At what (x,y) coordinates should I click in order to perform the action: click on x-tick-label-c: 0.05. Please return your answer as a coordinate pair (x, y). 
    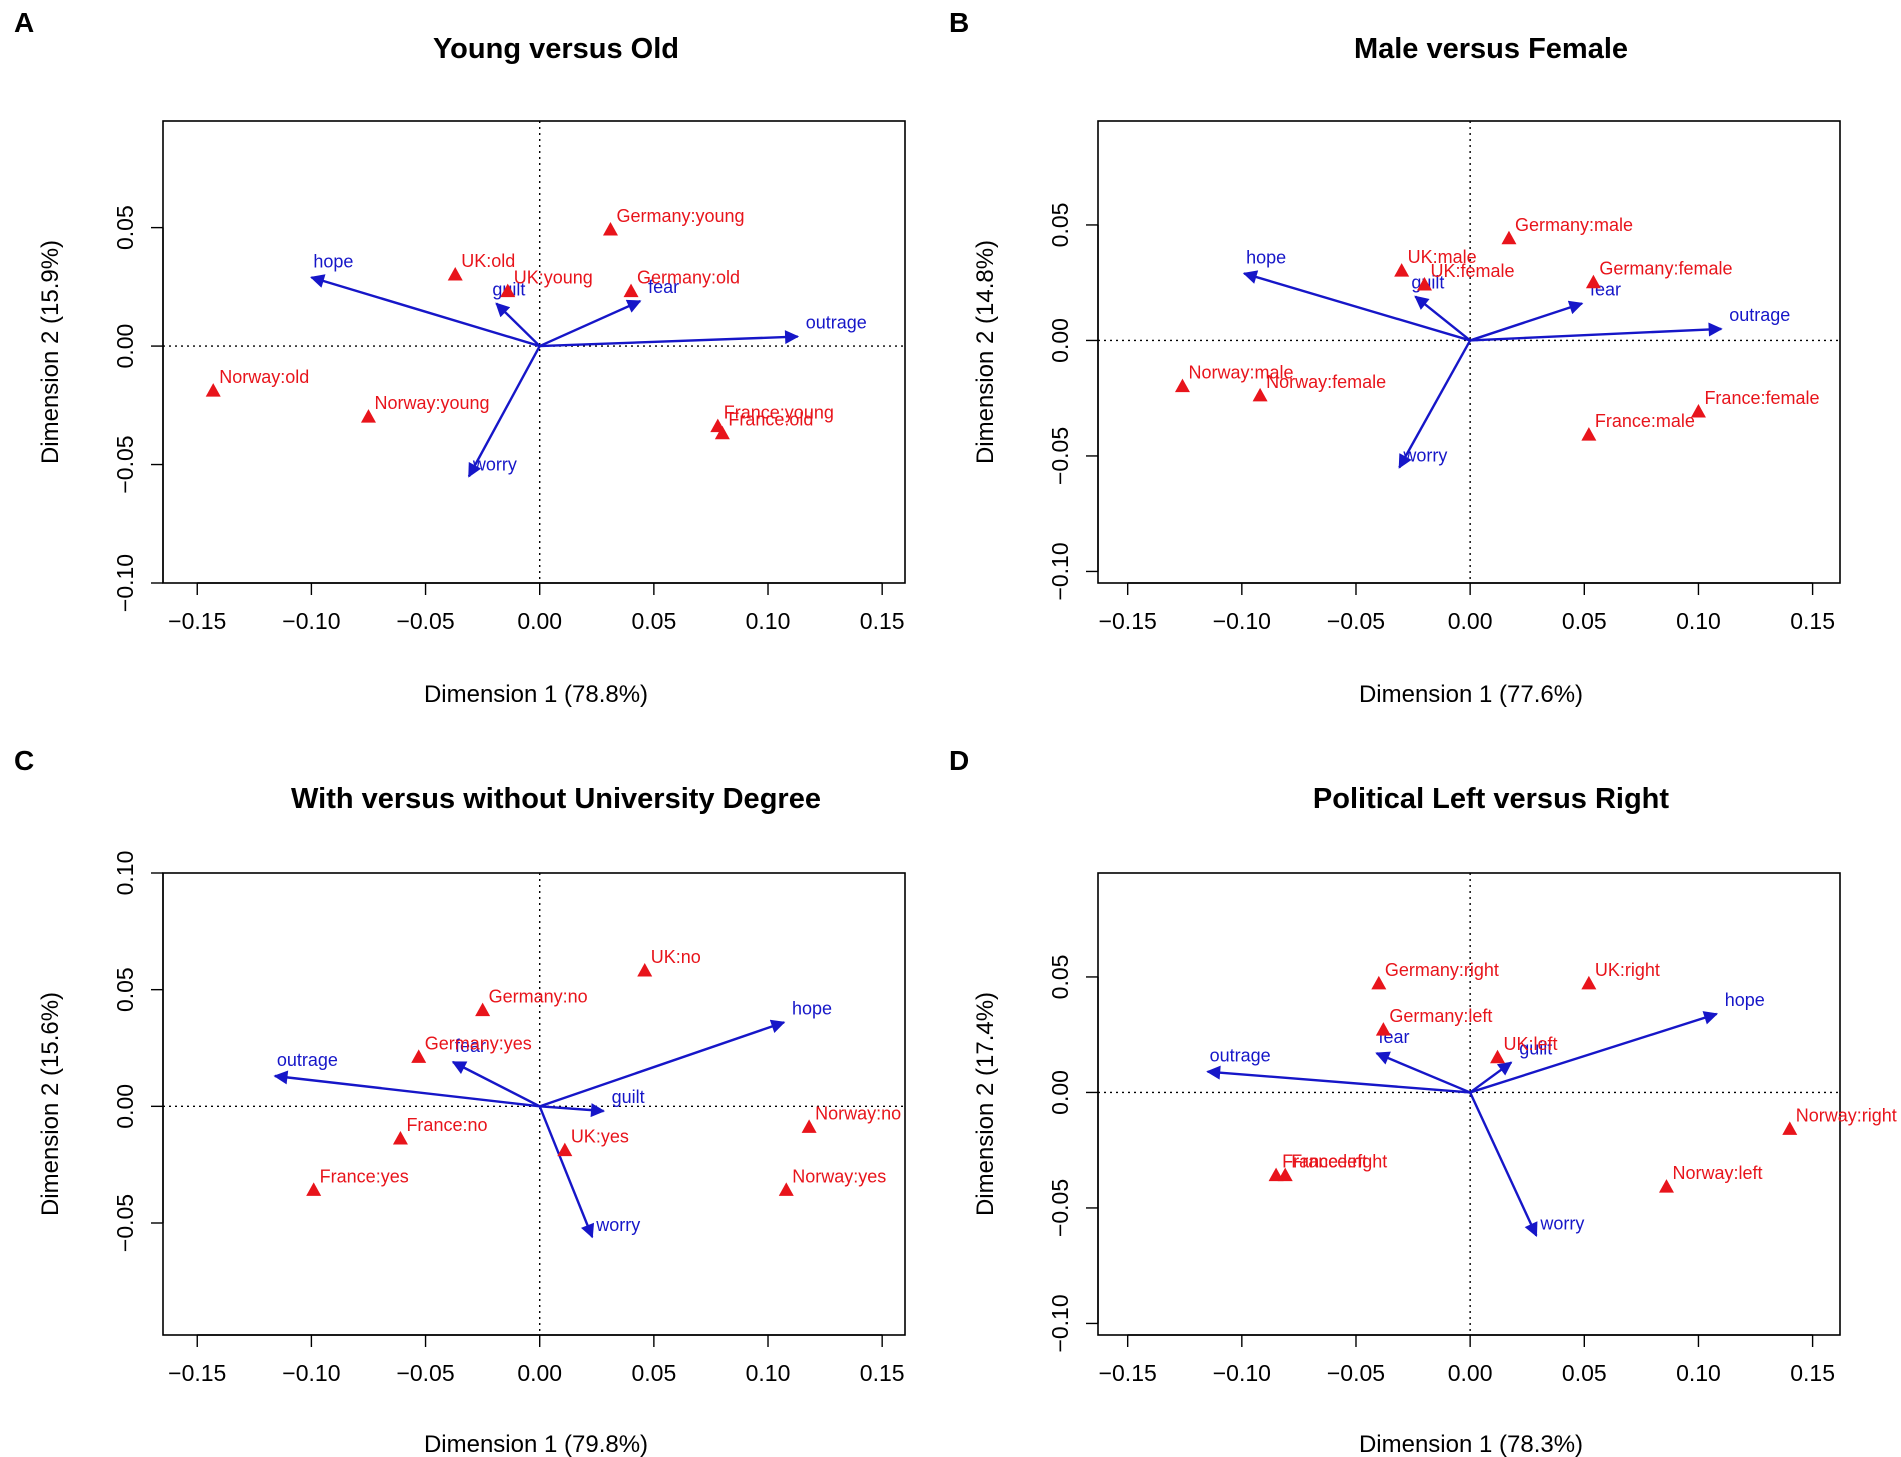
    Looking at the image, I should click on (653, 1373).